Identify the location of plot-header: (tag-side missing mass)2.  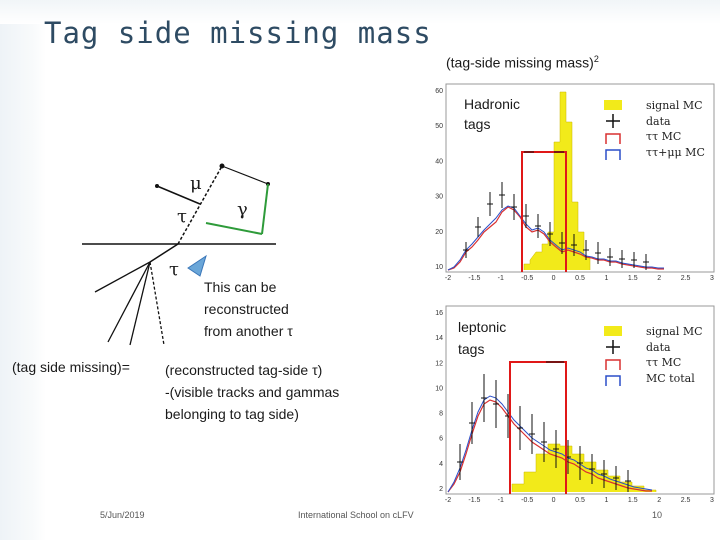
(522, 62).